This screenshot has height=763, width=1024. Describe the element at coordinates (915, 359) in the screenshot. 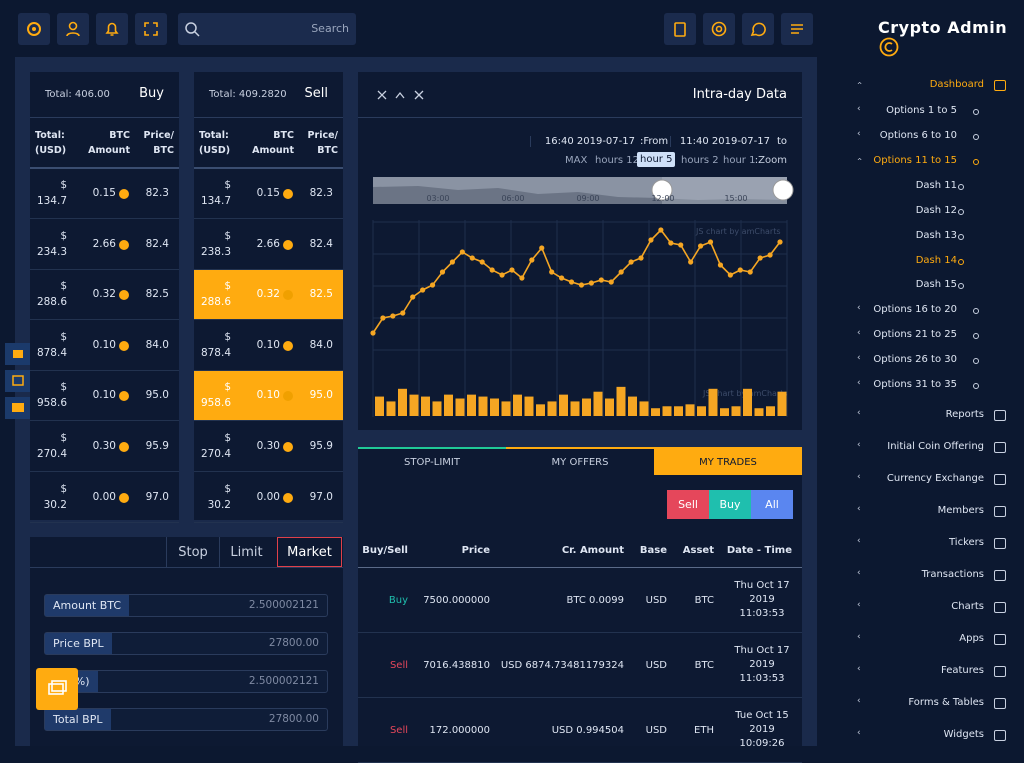

I see `menu-item: Options 26 to 30` at that location.